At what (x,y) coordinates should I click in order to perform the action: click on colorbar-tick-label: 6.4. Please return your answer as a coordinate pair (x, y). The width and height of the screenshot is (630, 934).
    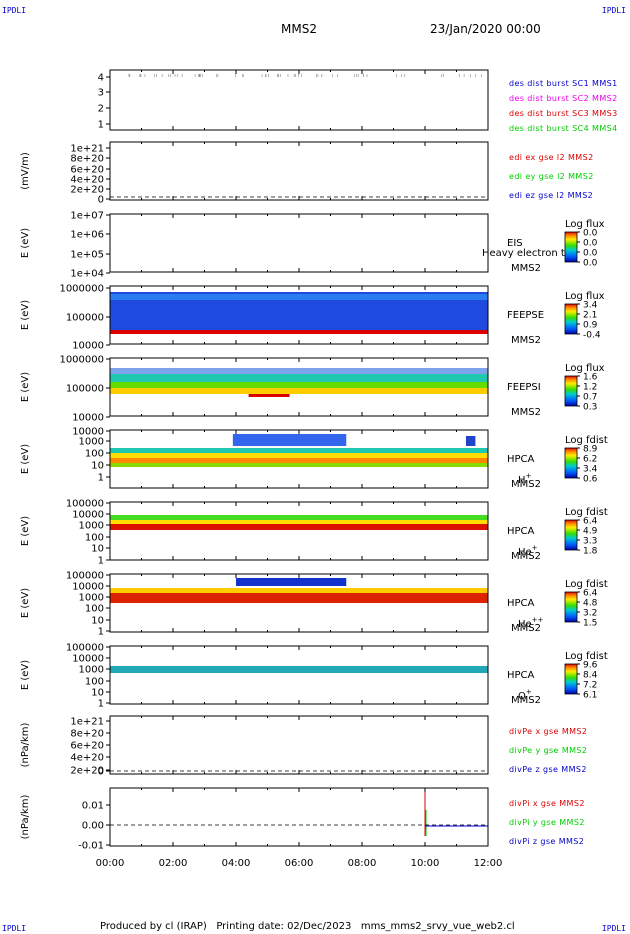
    Looking at the image, I should click on (590, 522).